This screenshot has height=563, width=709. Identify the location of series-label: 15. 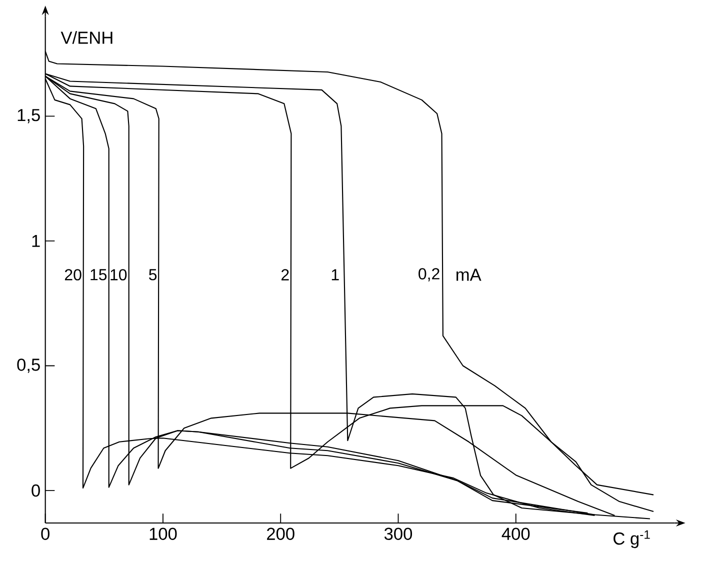
(98, 274).